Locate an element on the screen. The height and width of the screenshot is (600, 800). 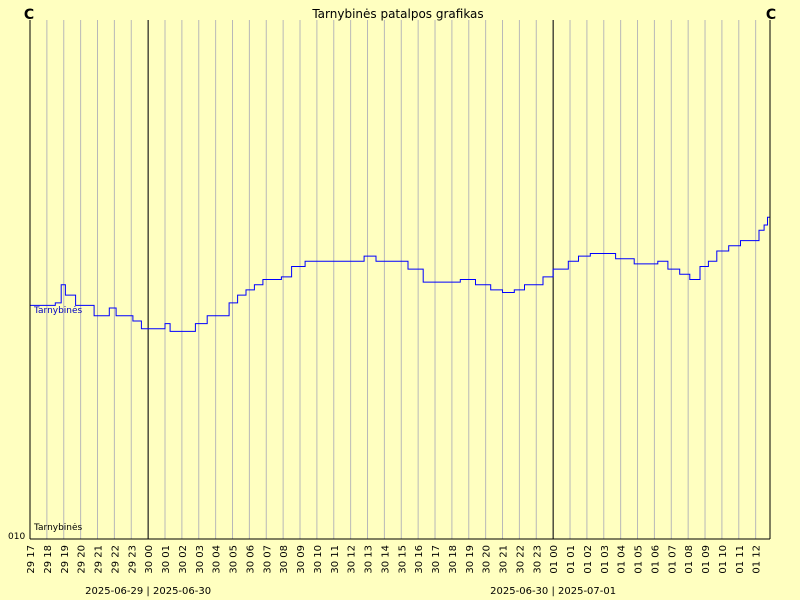
chart-title: Tarnybinės patalpos grafikas is located at coordinates (397, 14).